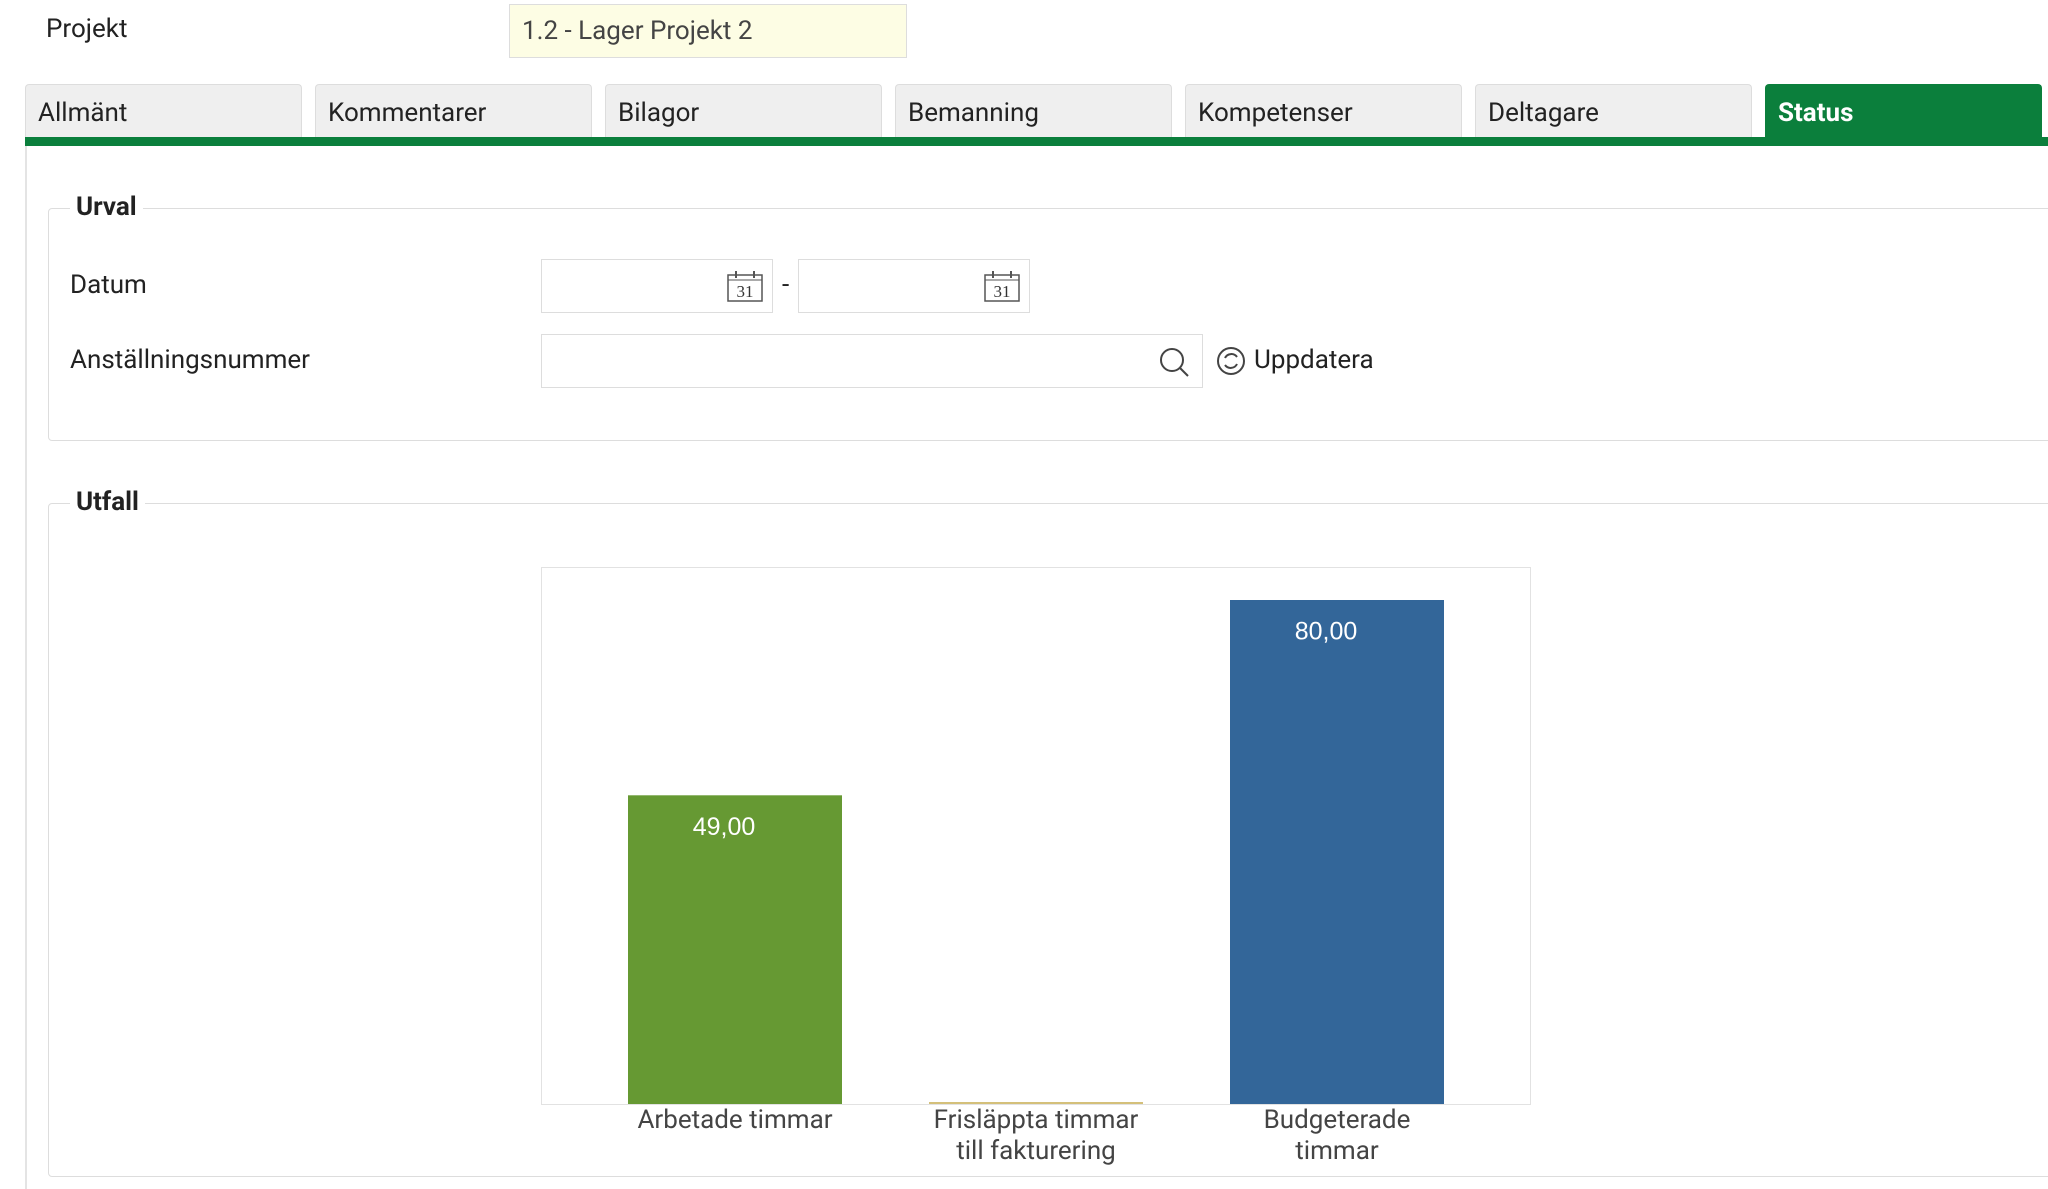  I want to click on content-border, so click(26, 667).